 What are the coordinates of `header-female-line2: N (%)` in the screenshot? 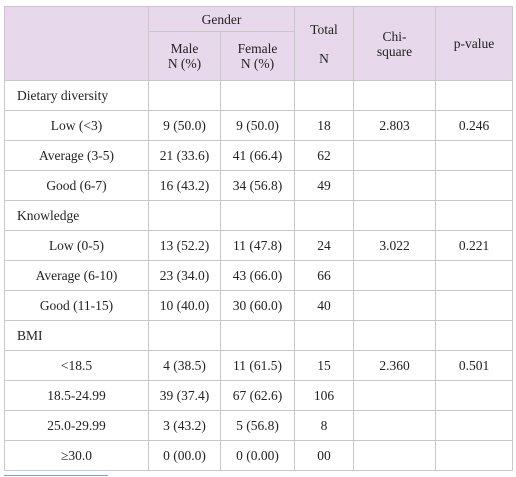 It's located at (257, 63).